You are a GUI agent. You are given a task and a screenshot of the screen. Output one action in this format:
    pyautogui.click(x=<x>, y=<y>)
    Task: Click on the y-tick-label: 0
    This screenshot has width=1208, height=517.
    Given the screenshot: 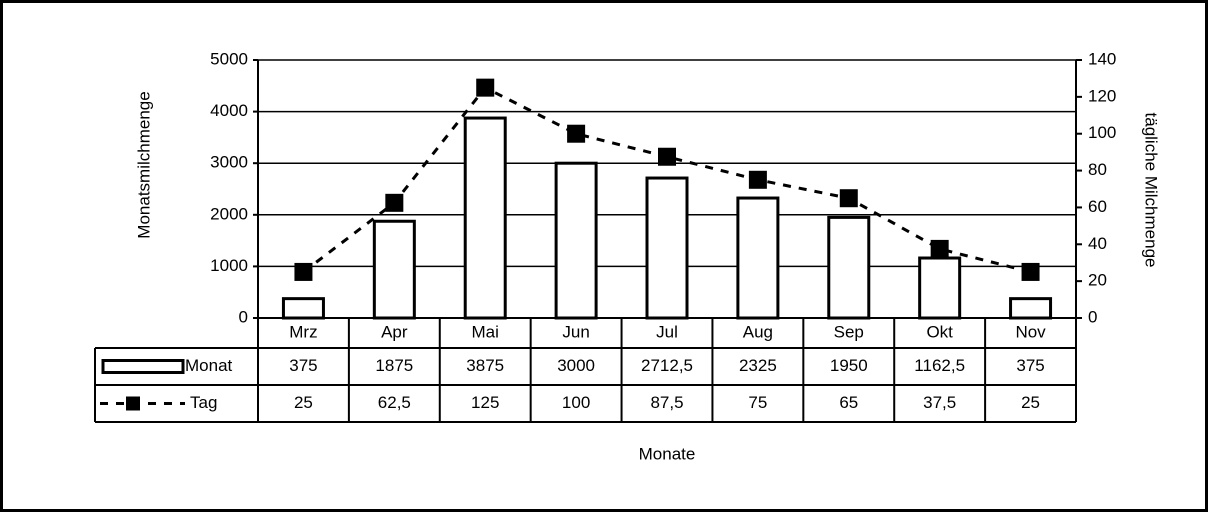 What is the action you would take?
    pyautogui.click(x=243, y=316)
    